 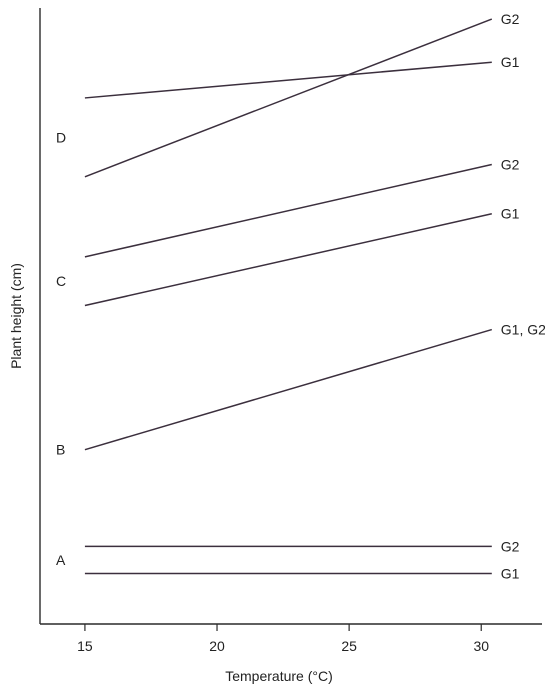 I want to click on x-ticks: 15 20 25 30, so click(x=283, y=639).